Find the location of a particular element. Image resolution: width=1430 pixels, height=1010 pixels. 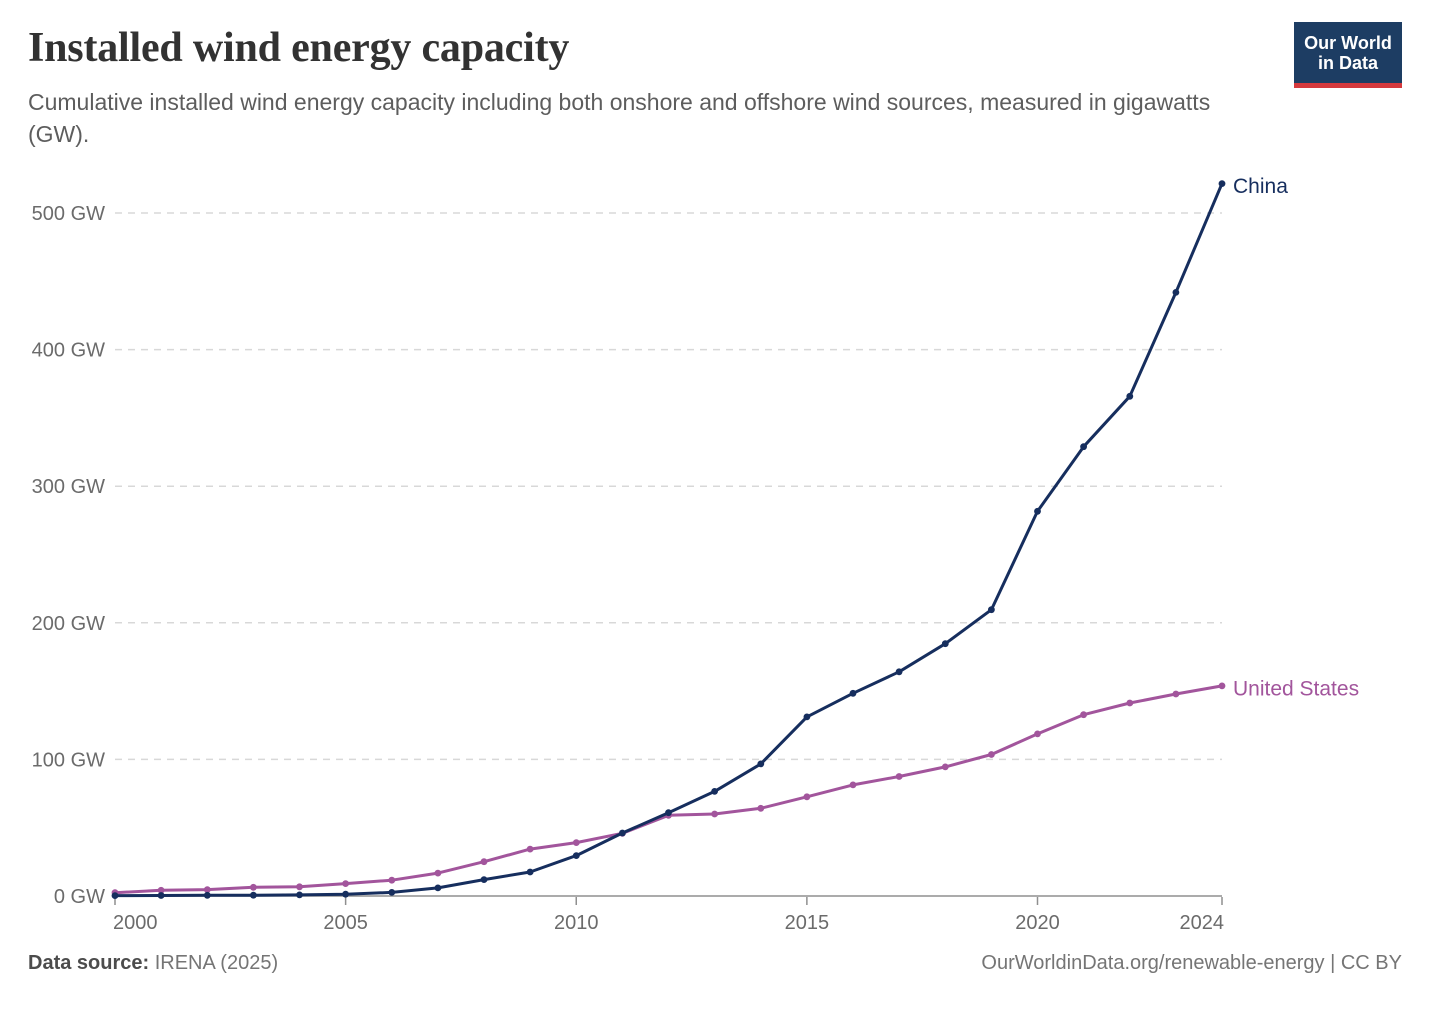

owid-logo-line2: in Data is located at coordinates (1347, 62).